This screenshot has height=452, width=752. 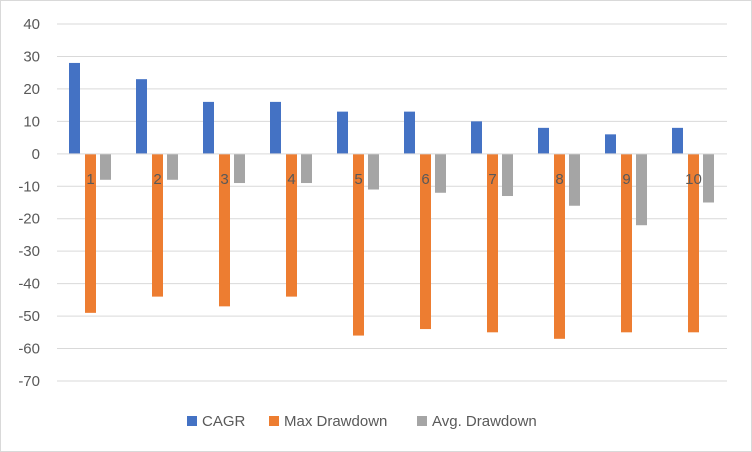 I want to click on x-category-label: 2, so click(x=157, y=179).